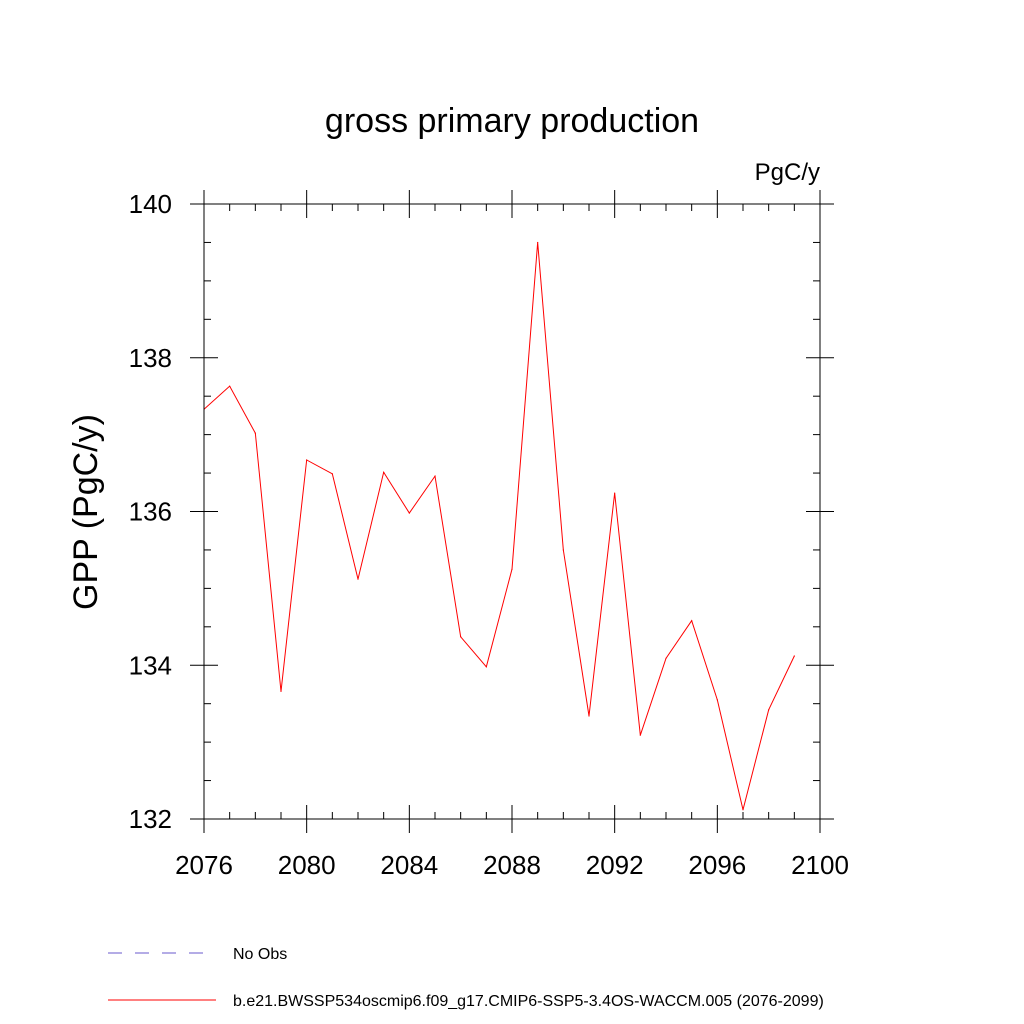 The image size is (1024, 1024). I want to click on x-tick-label: 2092, so click(615, 865).